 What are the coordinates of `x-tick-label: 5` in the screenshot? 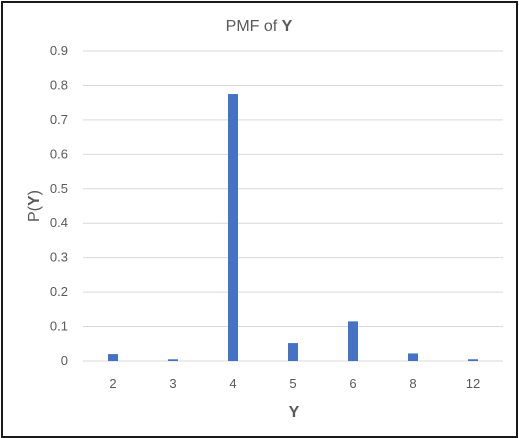 It's located at (292, 383).